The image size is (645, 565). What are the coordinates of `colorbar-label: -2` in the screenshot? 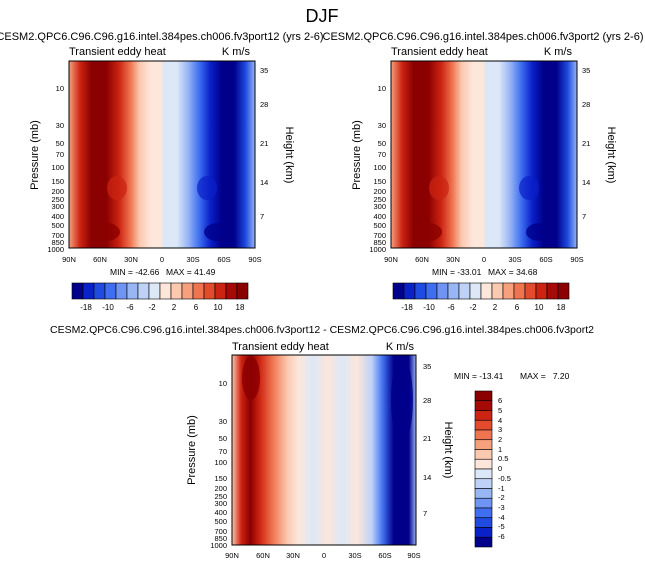 It's located at (152, 307).